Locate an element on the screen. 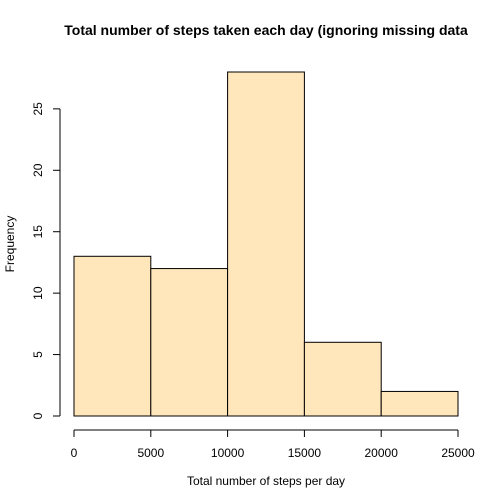  x-axis: 0 5000 10000 15000 20000 25000 is located at coordinates (273, 444).